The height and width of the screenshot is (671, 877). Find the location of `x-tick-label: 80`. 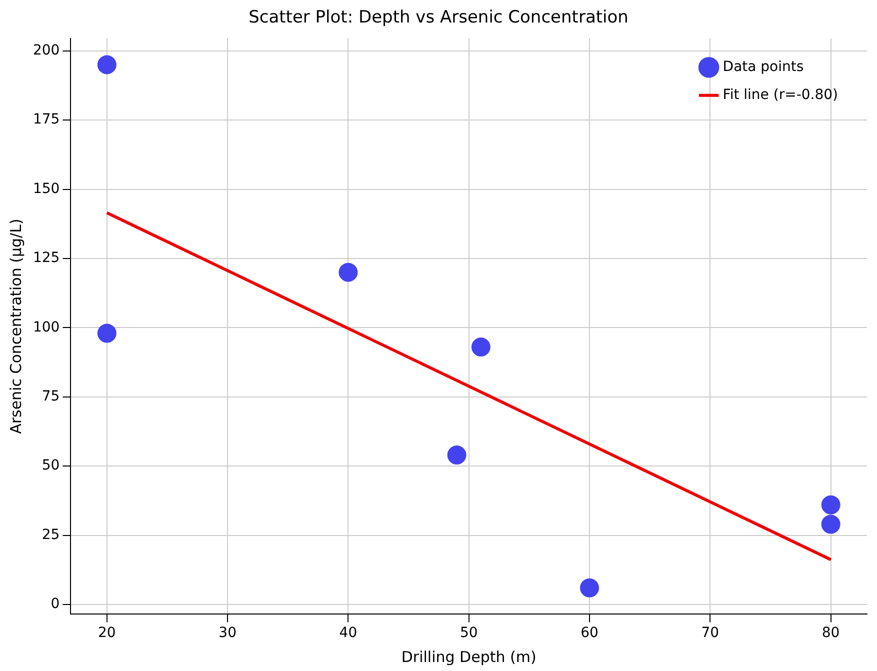

x-tick-label: 80 is located at coordinates (831, 633).